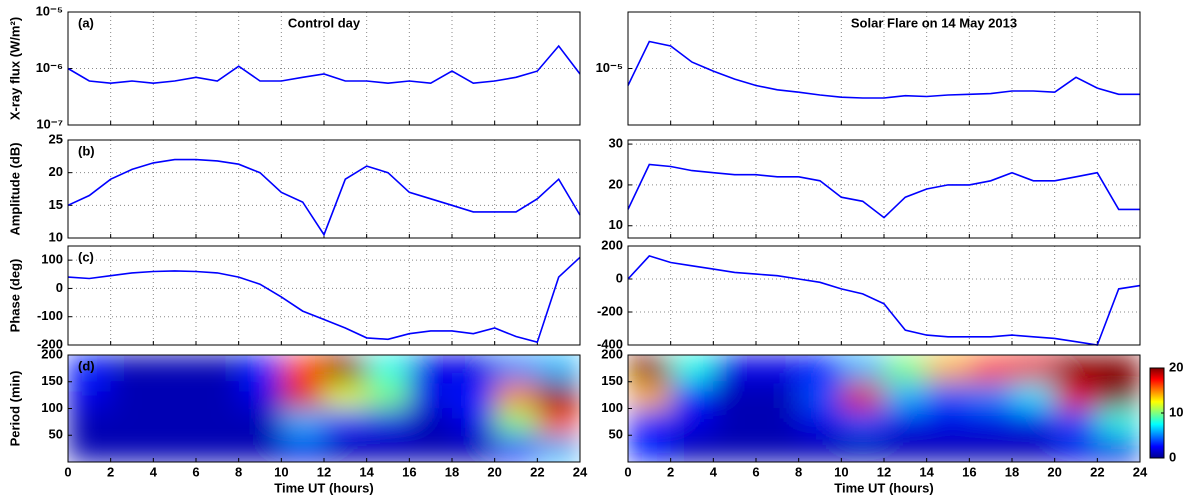  I want to click on panel: 10 15 20 25 (b) Amplitude (dB), so click(294, 187).